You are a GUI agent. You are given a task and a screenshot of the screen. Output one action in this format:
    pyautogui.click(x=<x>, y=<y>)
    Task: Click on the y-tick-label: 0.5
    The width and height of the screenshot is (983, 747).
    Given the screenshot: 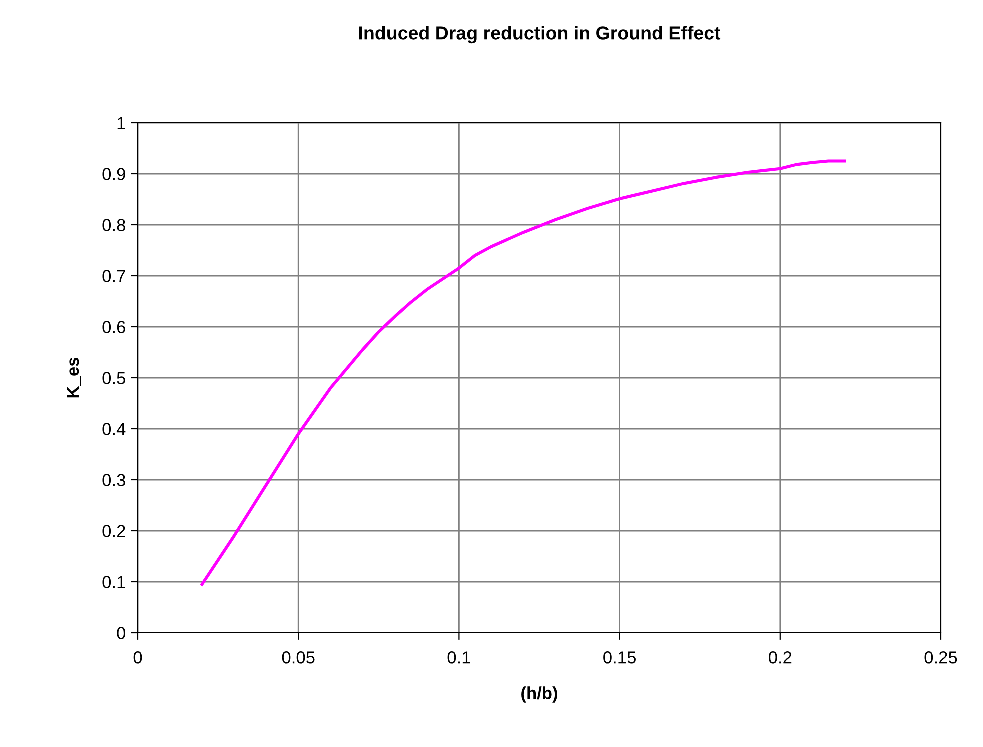 What is the action you would take?
    pyautogui.click(x=114, y=378)
    